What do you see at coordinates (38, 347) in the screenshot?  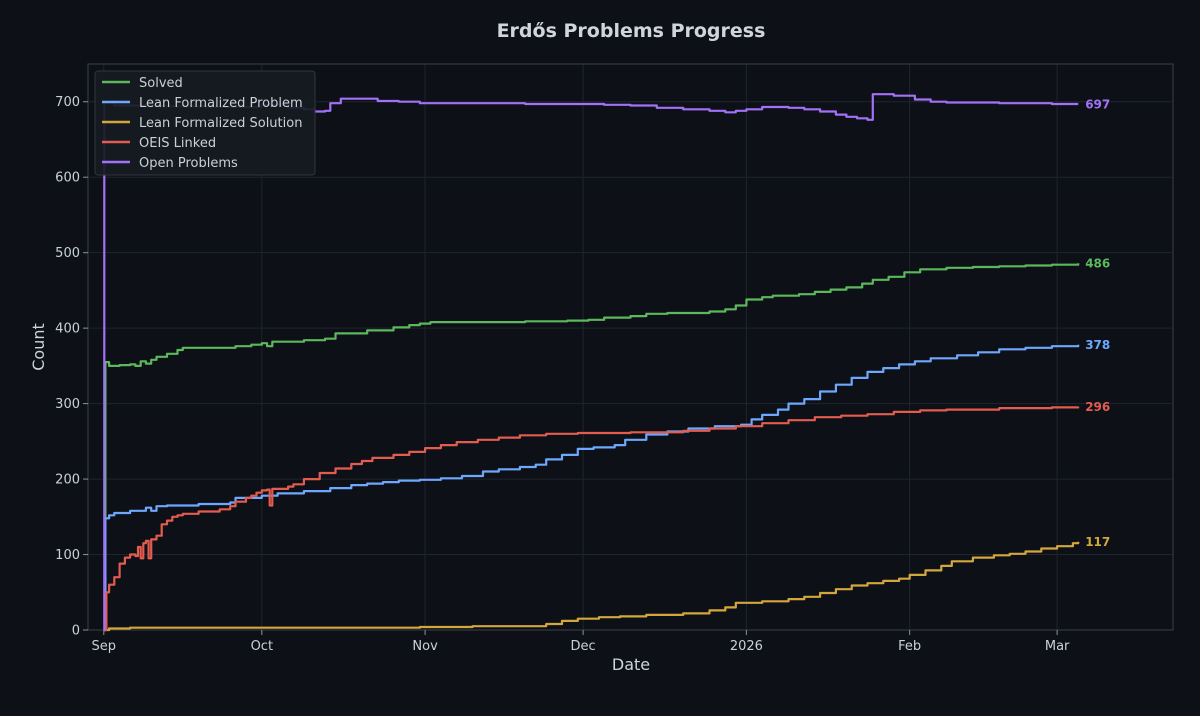 I see `y-axis-label: Count` at bounding box center [38, 347].